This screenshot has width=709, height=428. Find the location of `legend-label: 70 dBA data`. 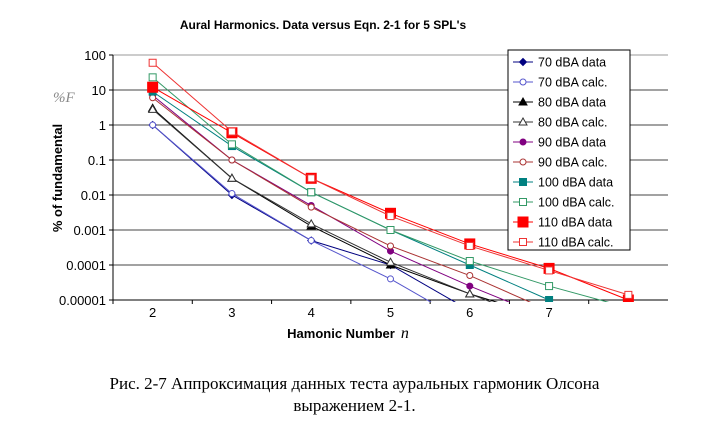

legend-label: 70 dBA data is located at coordinates (572, 63).